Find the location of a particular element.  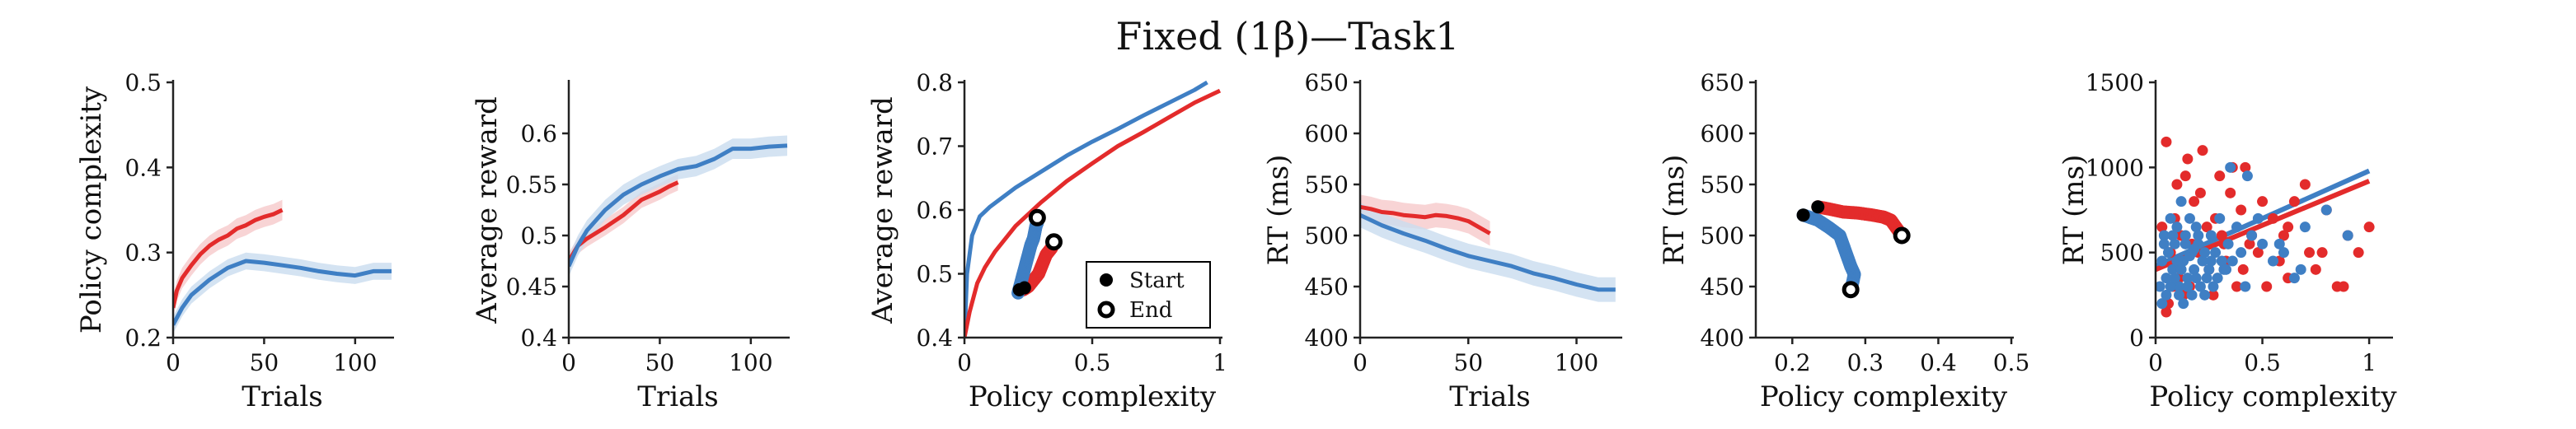

x-tick-label: 0.2 is located at coordinates (1792, 362).